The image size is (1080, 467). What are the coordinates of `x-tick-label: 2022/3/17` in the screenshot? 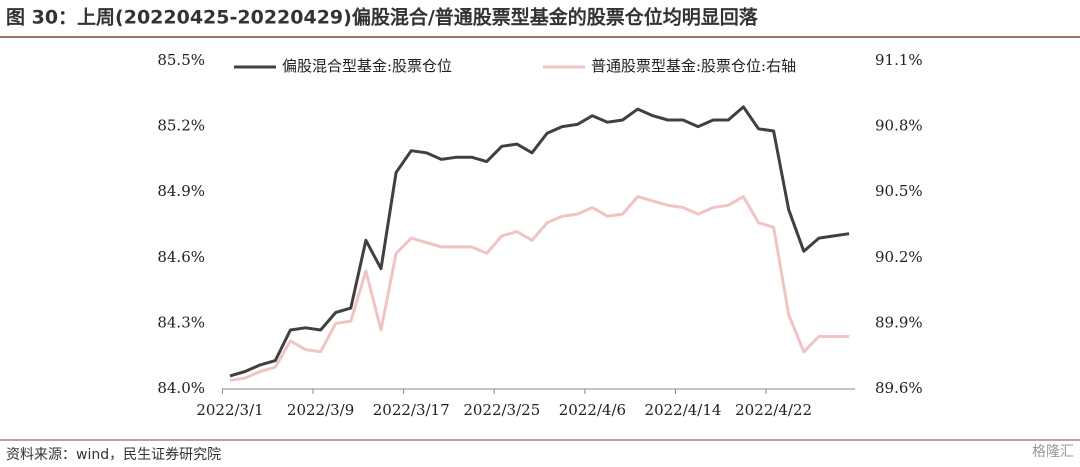 It's located at (411, 410).